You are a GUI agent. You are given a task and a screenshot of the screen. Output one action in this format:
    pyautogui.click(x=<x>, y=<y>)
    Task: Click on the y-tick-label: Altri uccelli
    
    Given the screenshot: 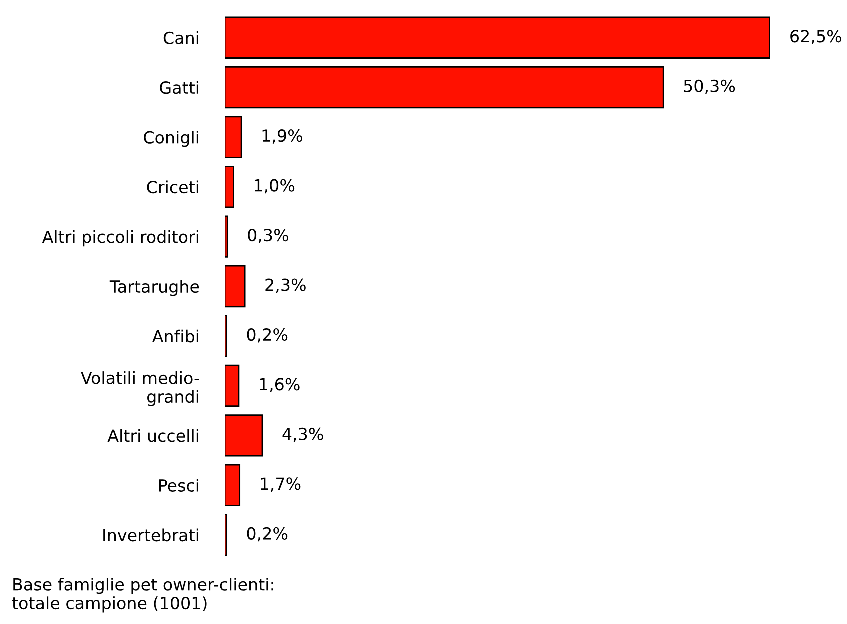 What is the action you would take?
    pyautogui.click(x=153, y=435)
    